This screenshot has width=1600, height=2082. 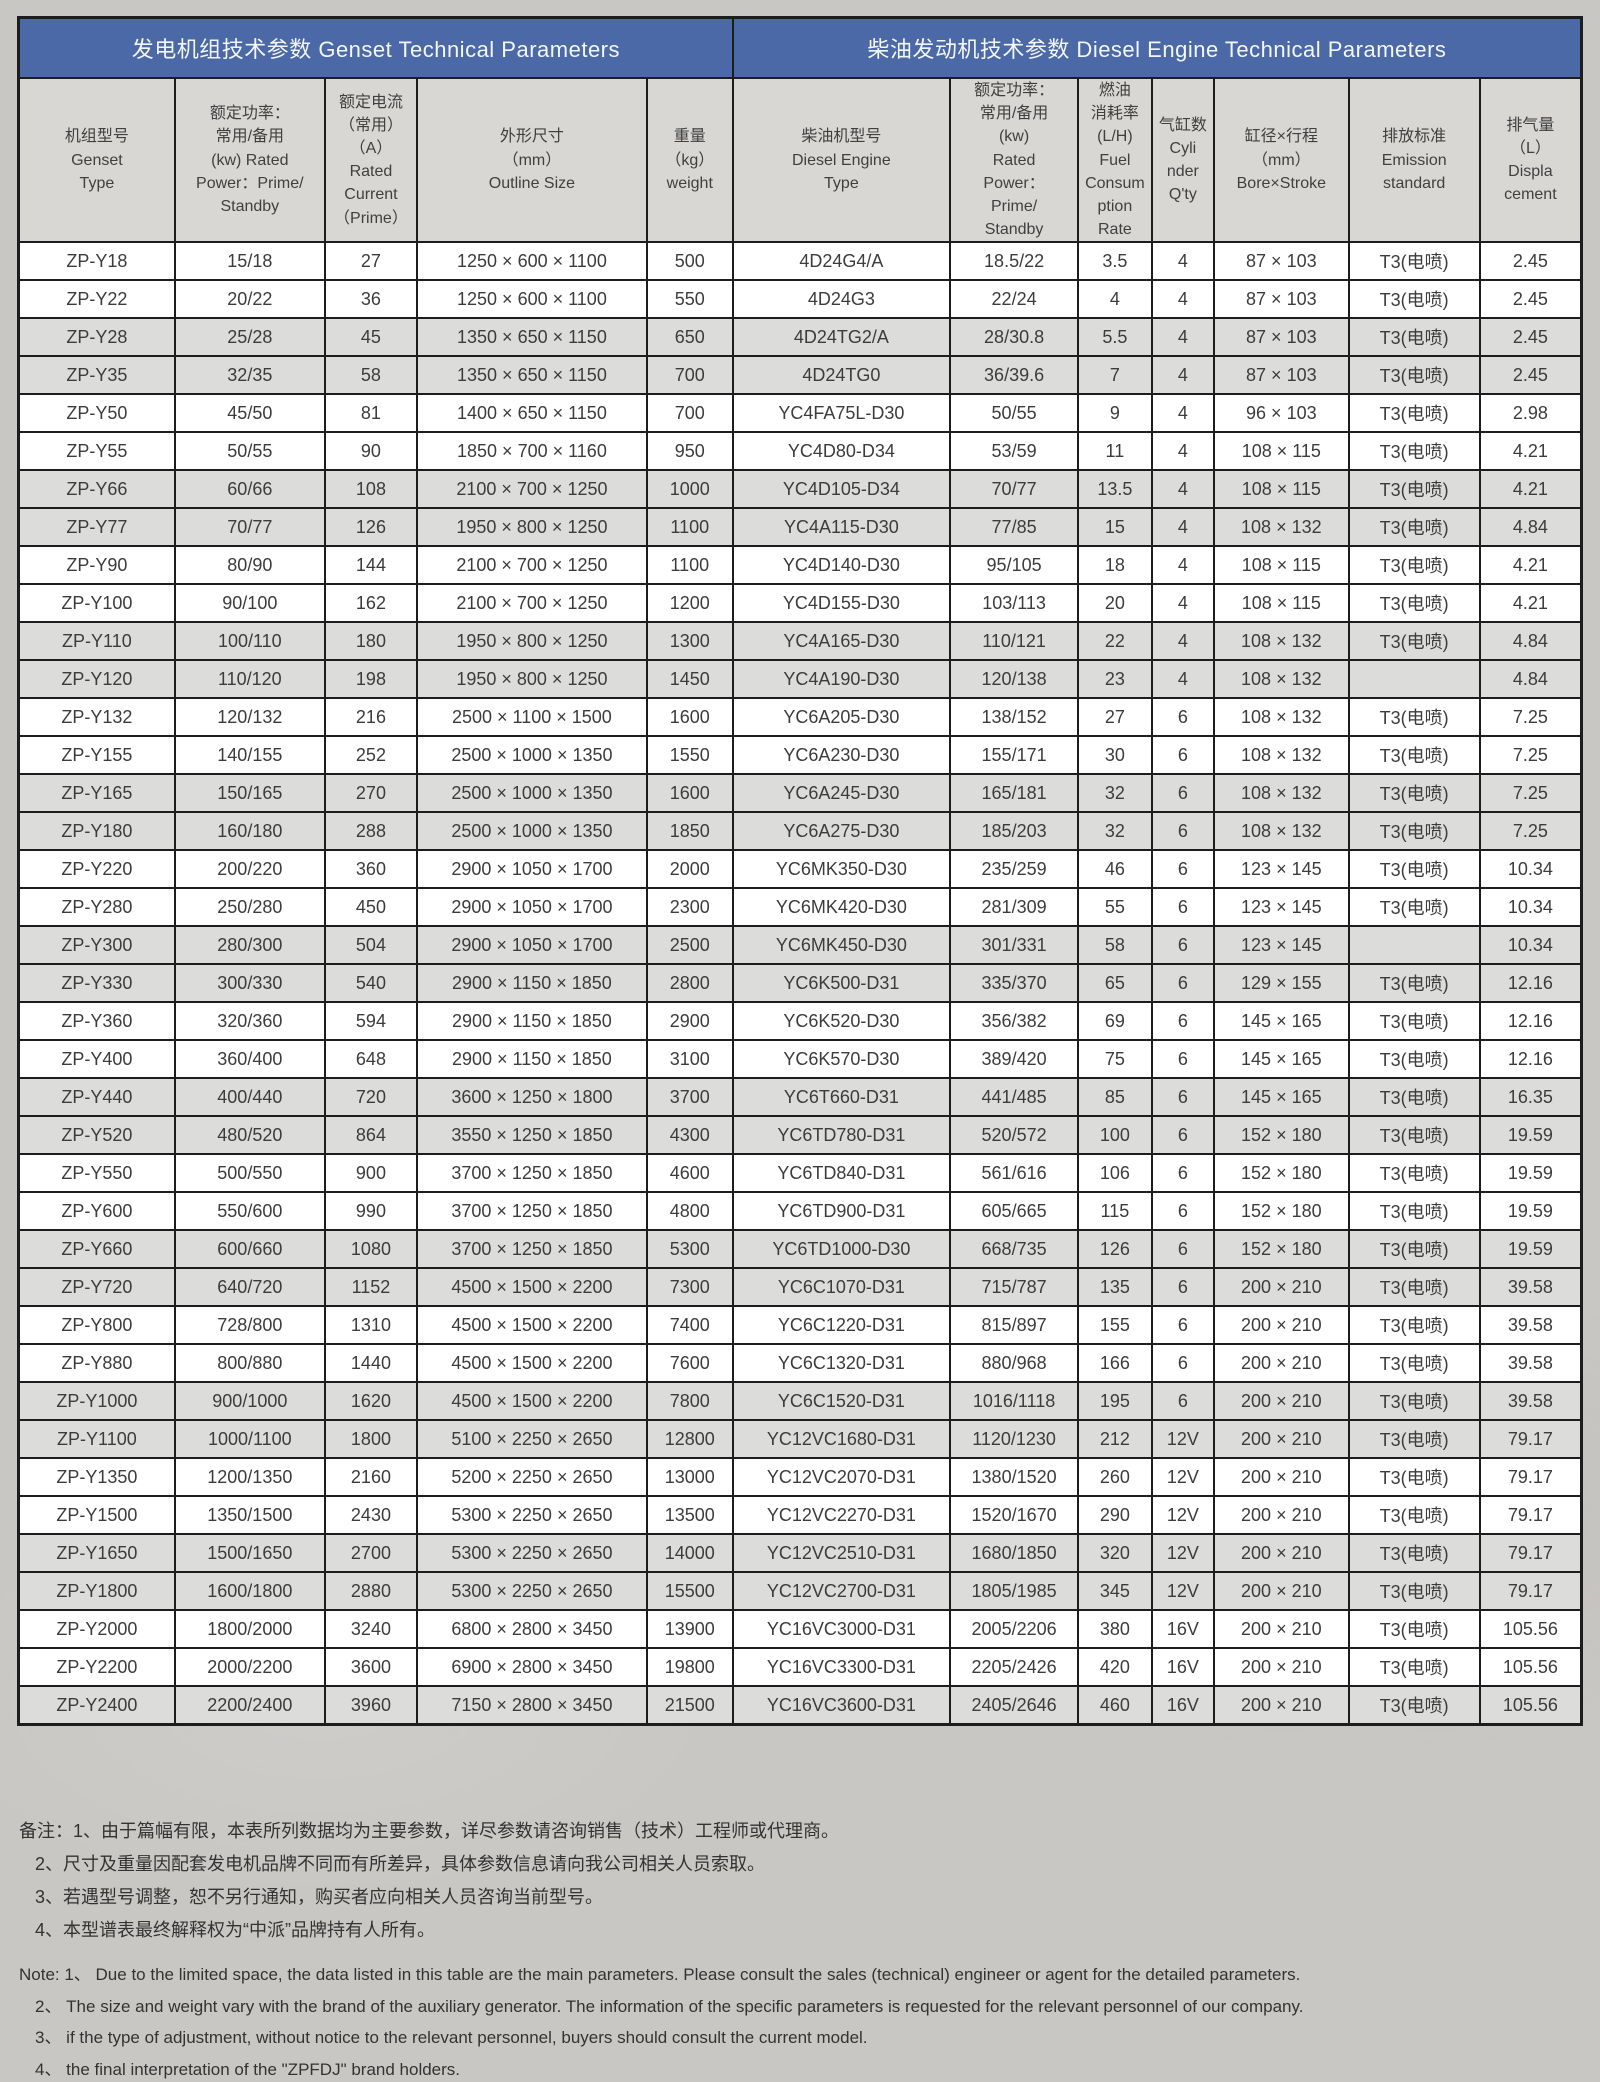 I want to click on cell-bore-stroke: 87 × 103, so click(x=1281, y=261).